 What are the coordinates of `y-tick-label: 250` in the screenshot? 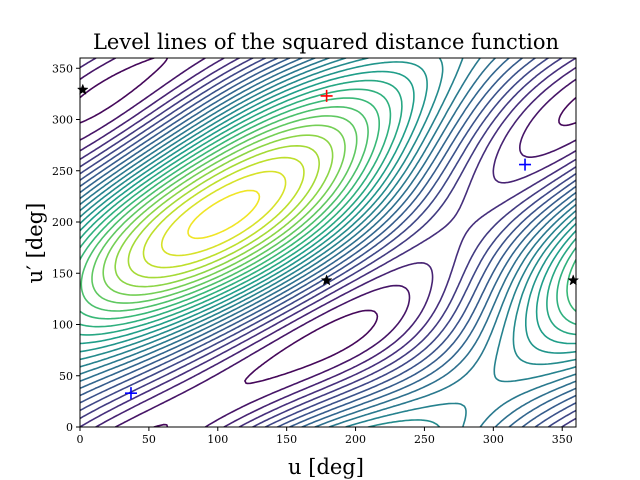 It's located at (62, 171).